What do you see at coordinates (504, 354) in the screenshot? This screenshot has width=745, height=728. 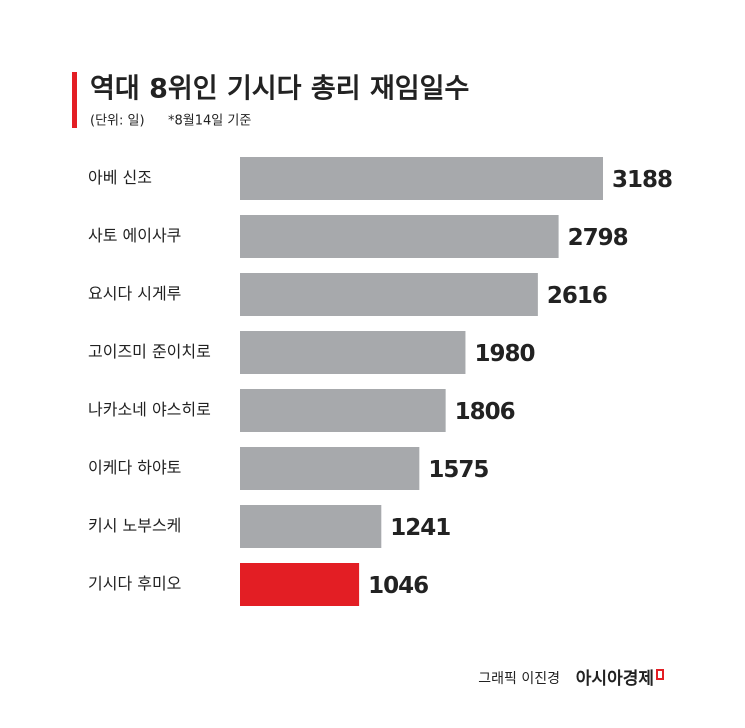 I see `value-label: 1980` at bounding box center [504, 354].